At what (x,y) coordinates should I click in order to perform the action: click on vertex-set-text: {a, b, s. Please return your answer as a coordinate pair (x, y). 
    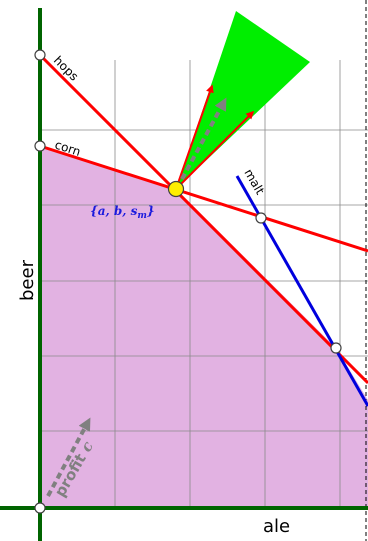
    Looking at the image, I should click on (114, 211).